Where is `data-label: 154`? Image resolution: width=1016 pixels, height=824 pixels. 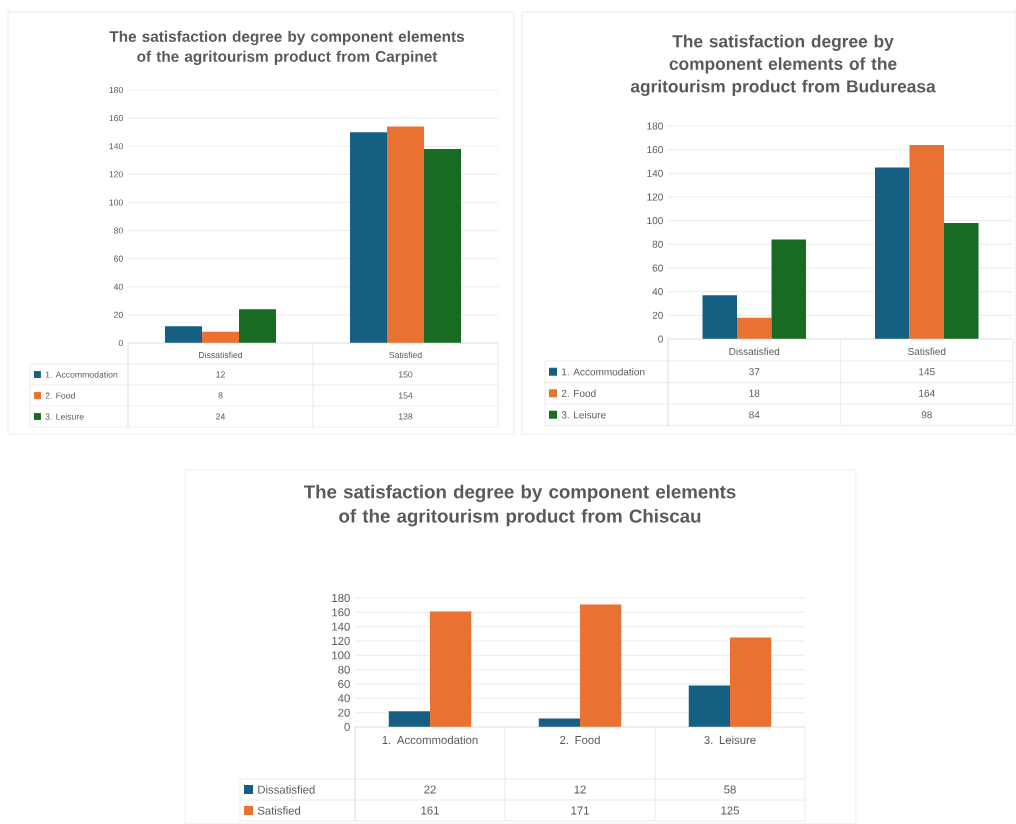 data-label: 154 is located at coordinates (405, 395).